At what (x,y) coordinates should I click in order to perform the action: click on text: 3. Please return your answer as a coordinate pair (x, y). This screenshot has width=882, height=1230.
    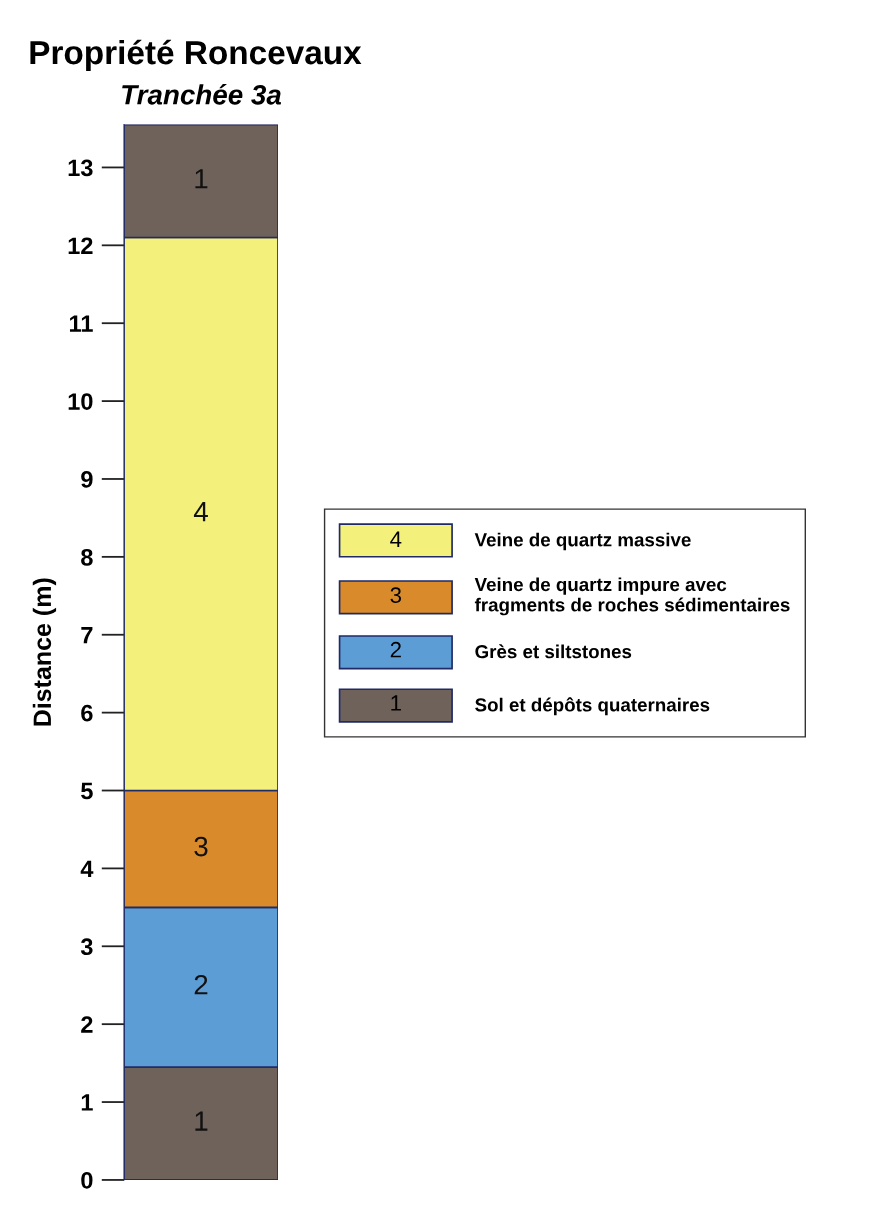
    Looking at the image, I should click on (396, 595).